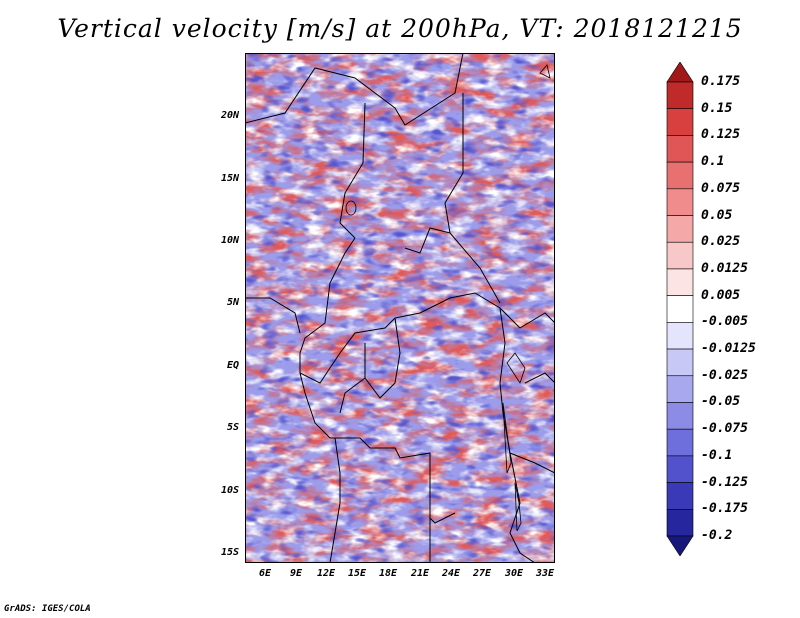 The image size is (800, 618). I want to click on lat-label-5n: 5N, so click(232, 302).